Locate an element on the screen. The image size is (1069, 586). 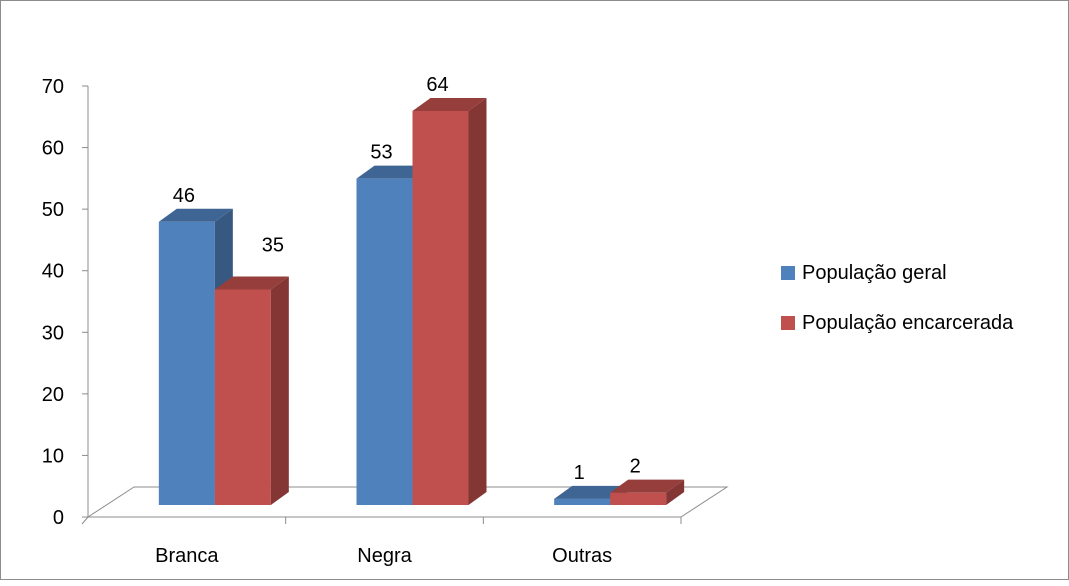
bar-0-0-front is located at coordinates (186, 363).